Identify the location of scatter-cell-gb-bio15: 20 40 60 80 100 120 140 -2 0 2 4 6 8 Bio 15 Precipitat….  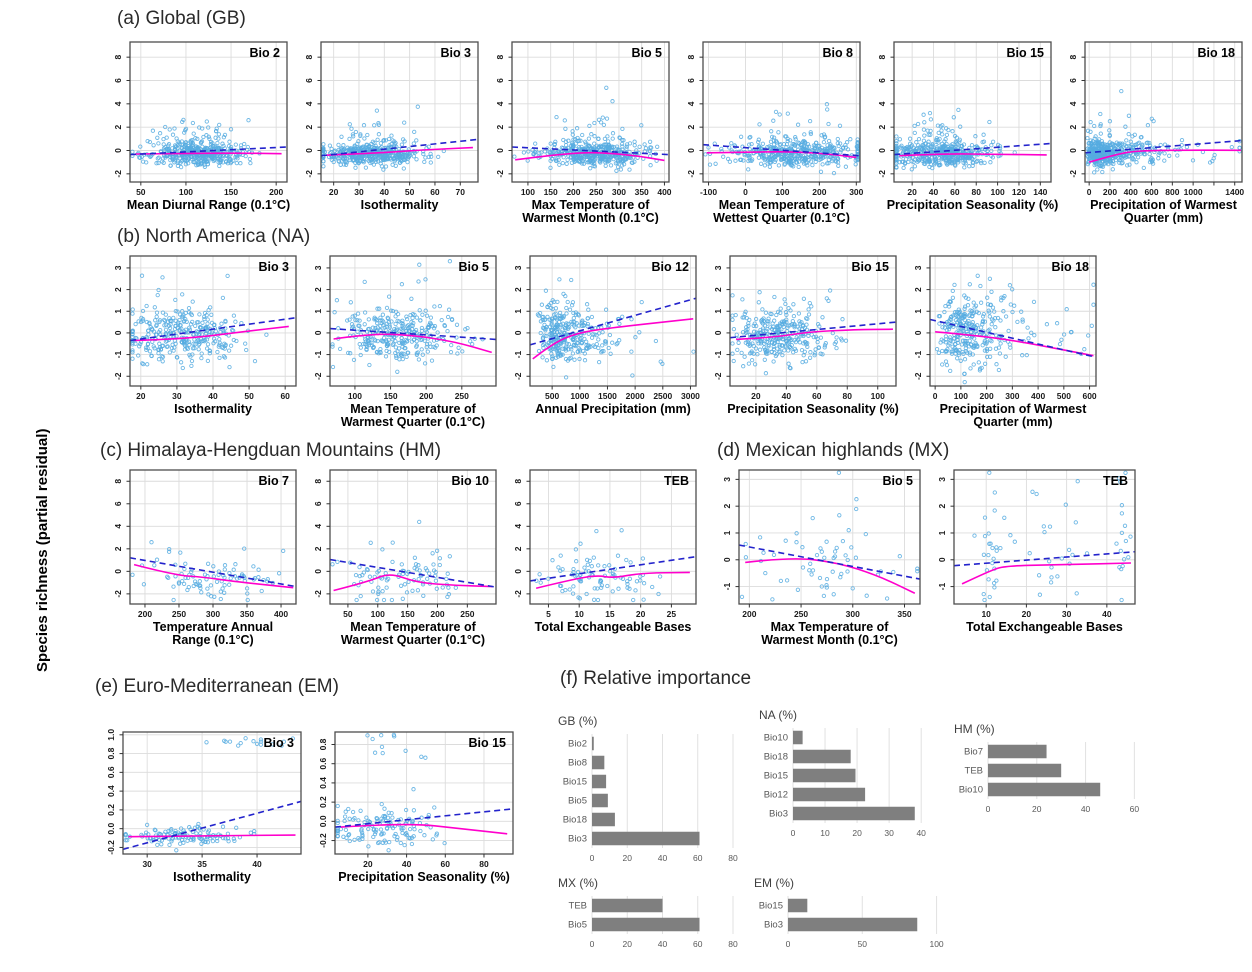
(962, 131).